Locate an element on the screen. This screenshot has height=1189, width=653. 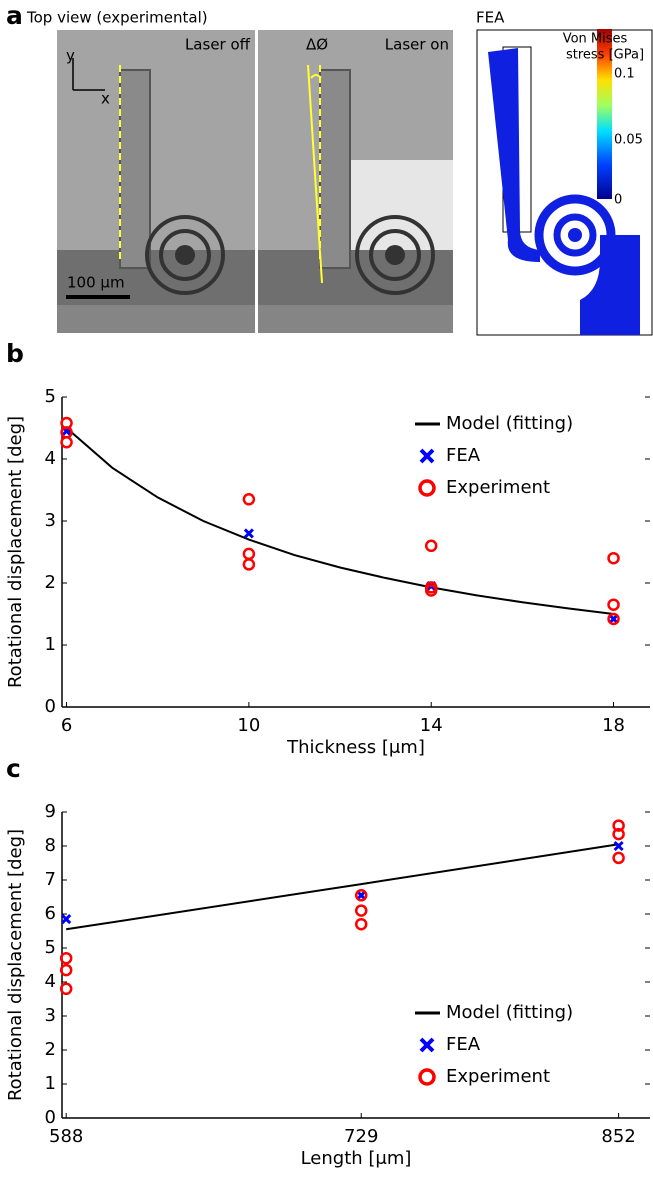
angle-label: ΔØ is located at coordinates (317, 45).